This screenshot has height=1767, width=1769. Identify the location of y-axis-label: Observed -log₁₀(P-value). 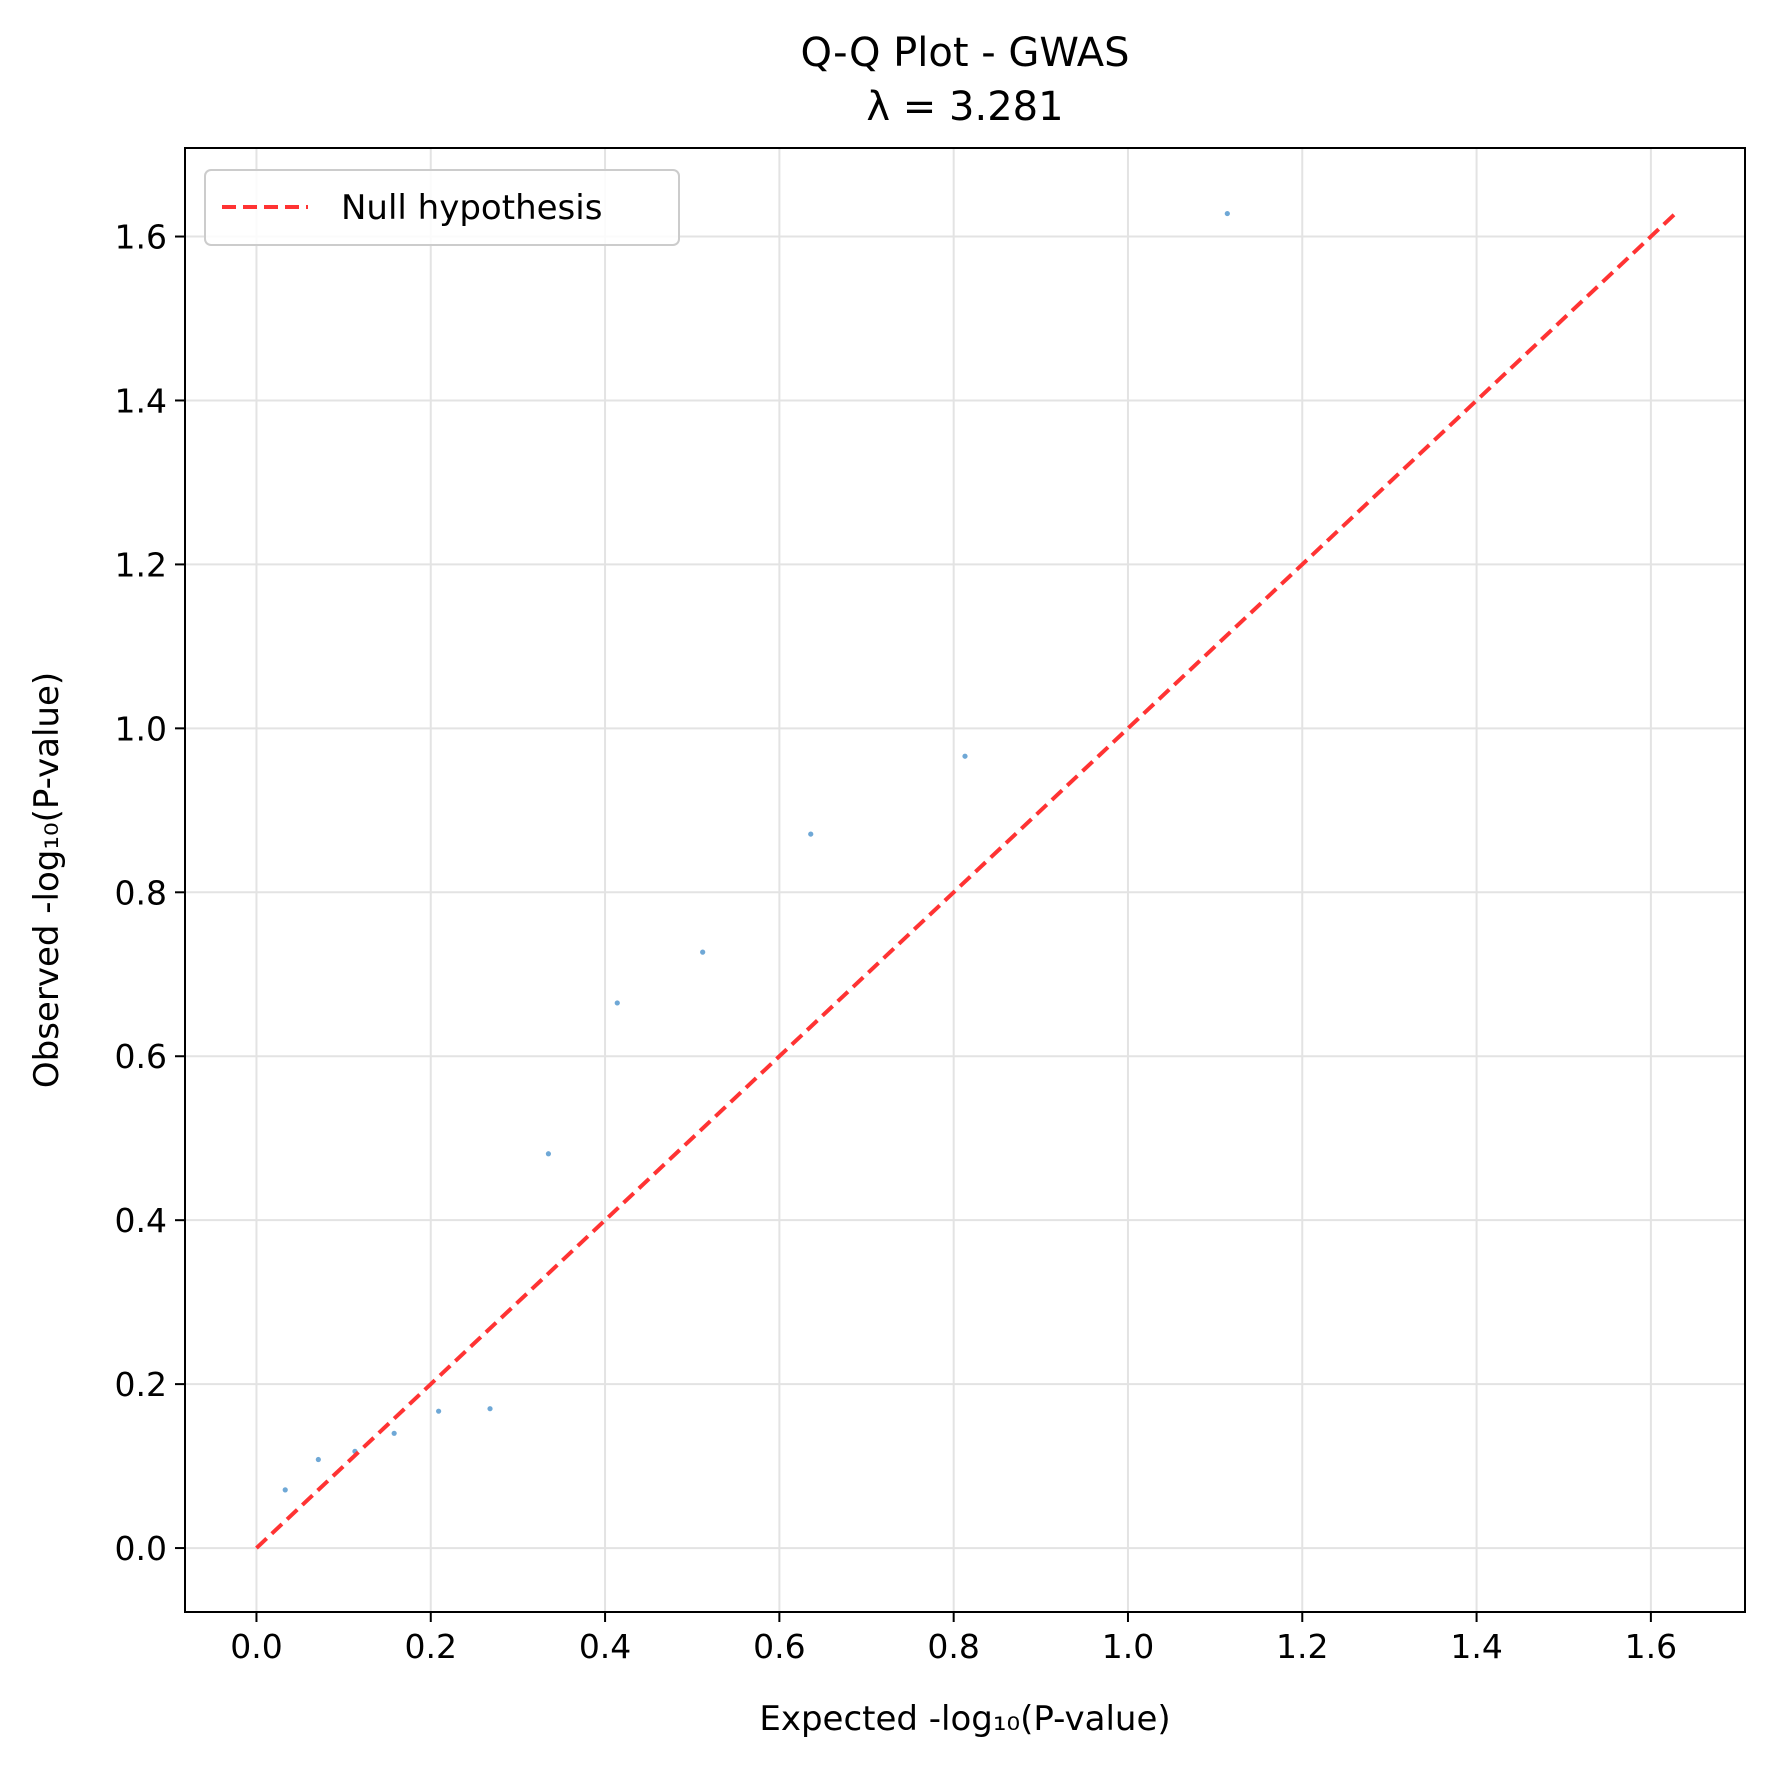
(47, 880).